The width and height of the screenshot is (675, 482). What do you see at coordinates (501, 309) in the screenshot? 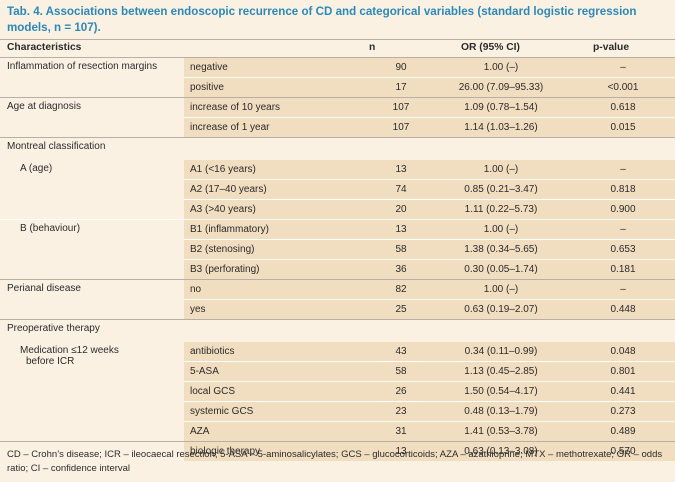
I see `or-cell: 0.63 (0.19–2.07)` at bounding box center [501, 309].